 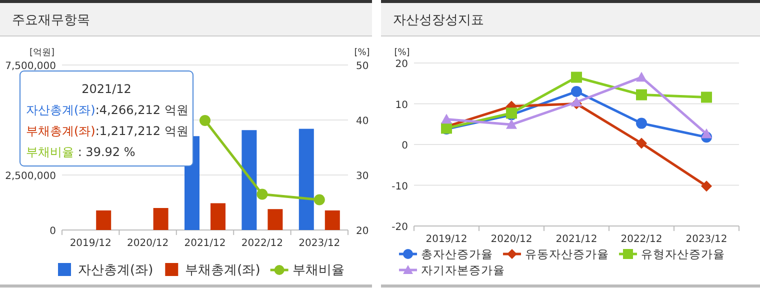 I want to click on legend-label: 총자산증가율, so click(x=457, y=254).